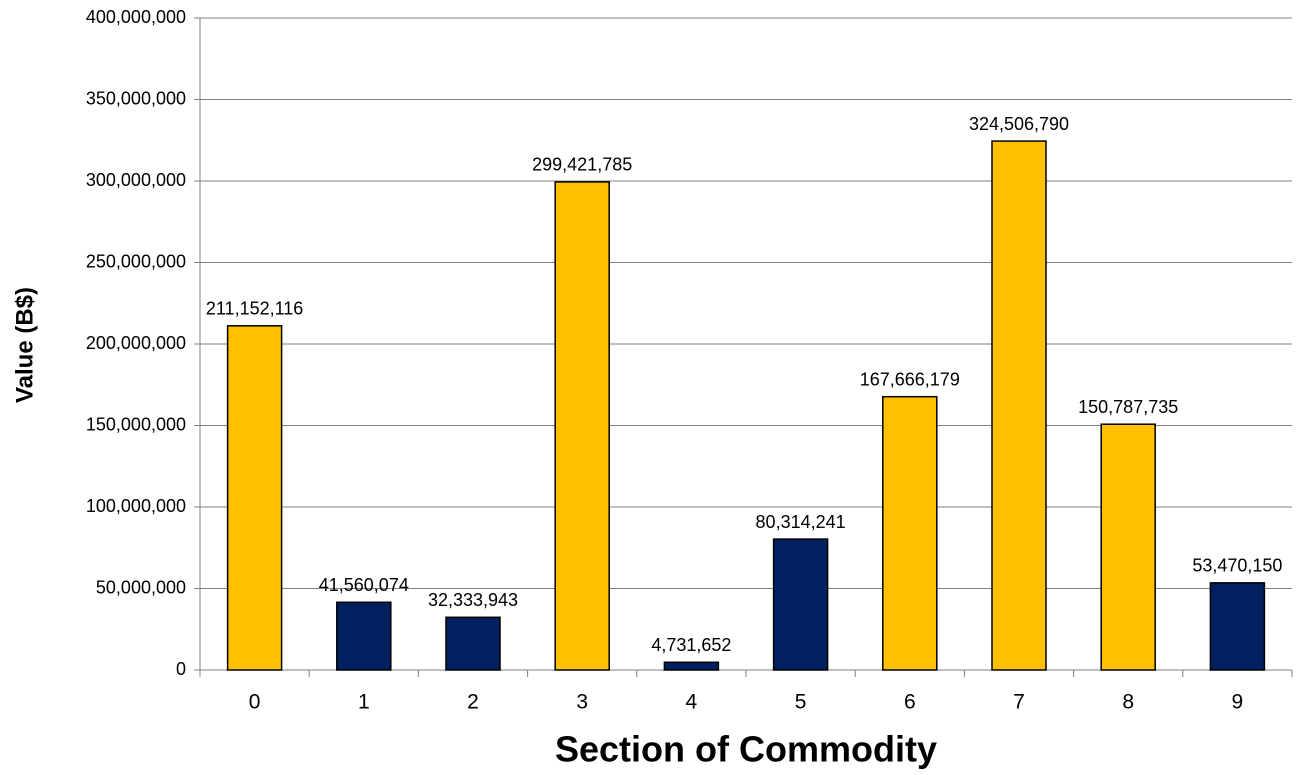 Image resolution: width=1296 pixels, height=775 pixels. Describe the element at coordinates (692, 702) in the screenshot. I see `x-tick-label: 4` at that location.